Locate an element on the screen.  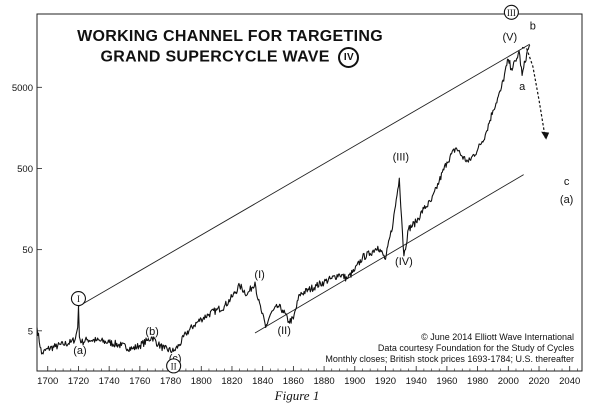
y-tick-label: 5000 is located at coordinates (22, 88).